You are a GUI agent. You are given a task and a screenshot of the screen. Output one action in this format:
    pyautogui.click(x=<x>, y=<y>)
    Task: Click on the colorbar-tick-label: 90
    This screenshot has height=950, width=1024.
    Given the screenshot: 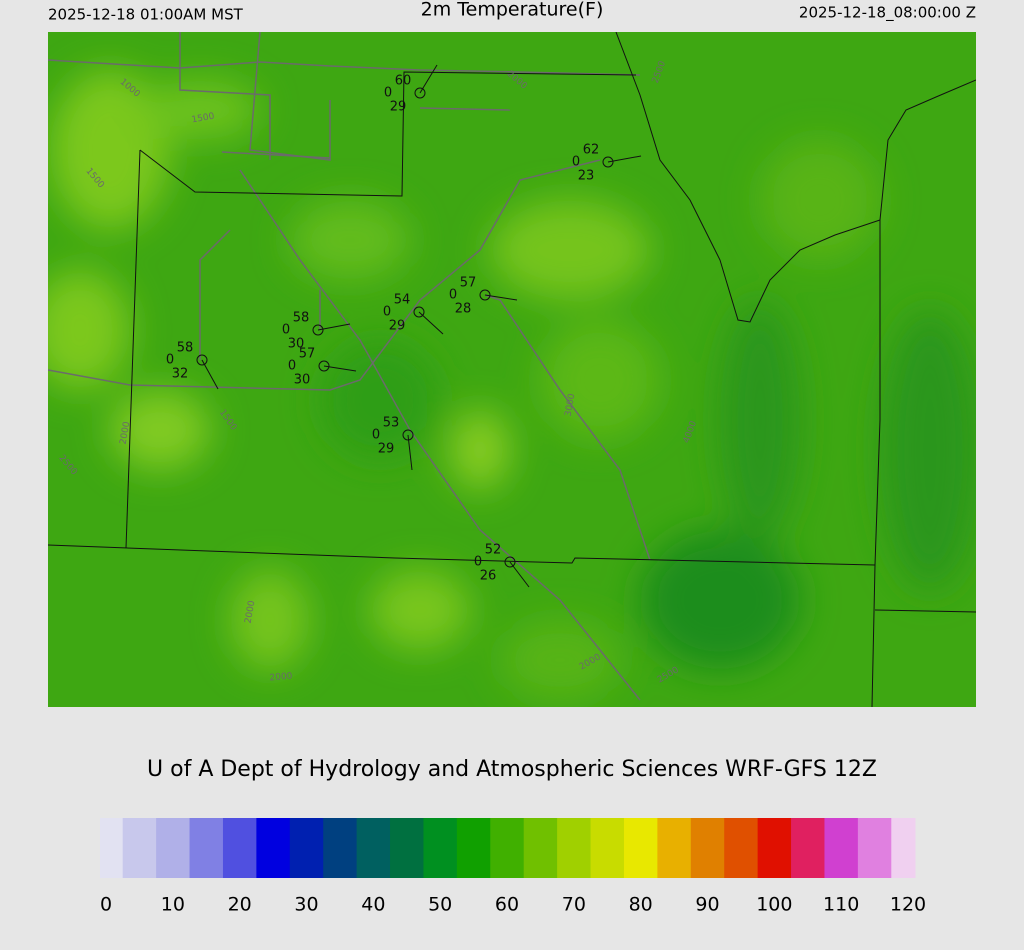 What is the action you would take?
    pyautogui.click(x=707, y=905)
    